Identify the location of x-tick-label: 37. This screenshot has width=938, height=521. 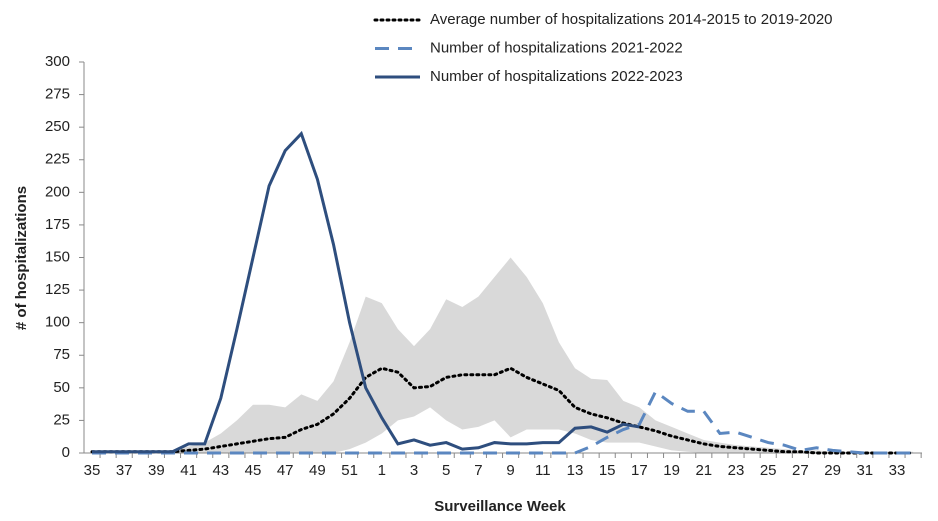
(124, 470).